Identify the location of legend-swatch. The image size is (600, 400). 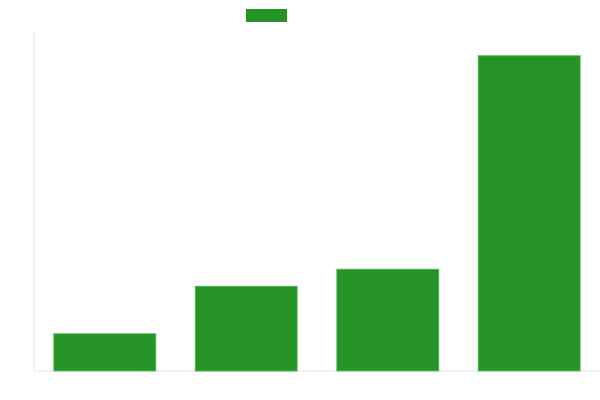
(266, 15).